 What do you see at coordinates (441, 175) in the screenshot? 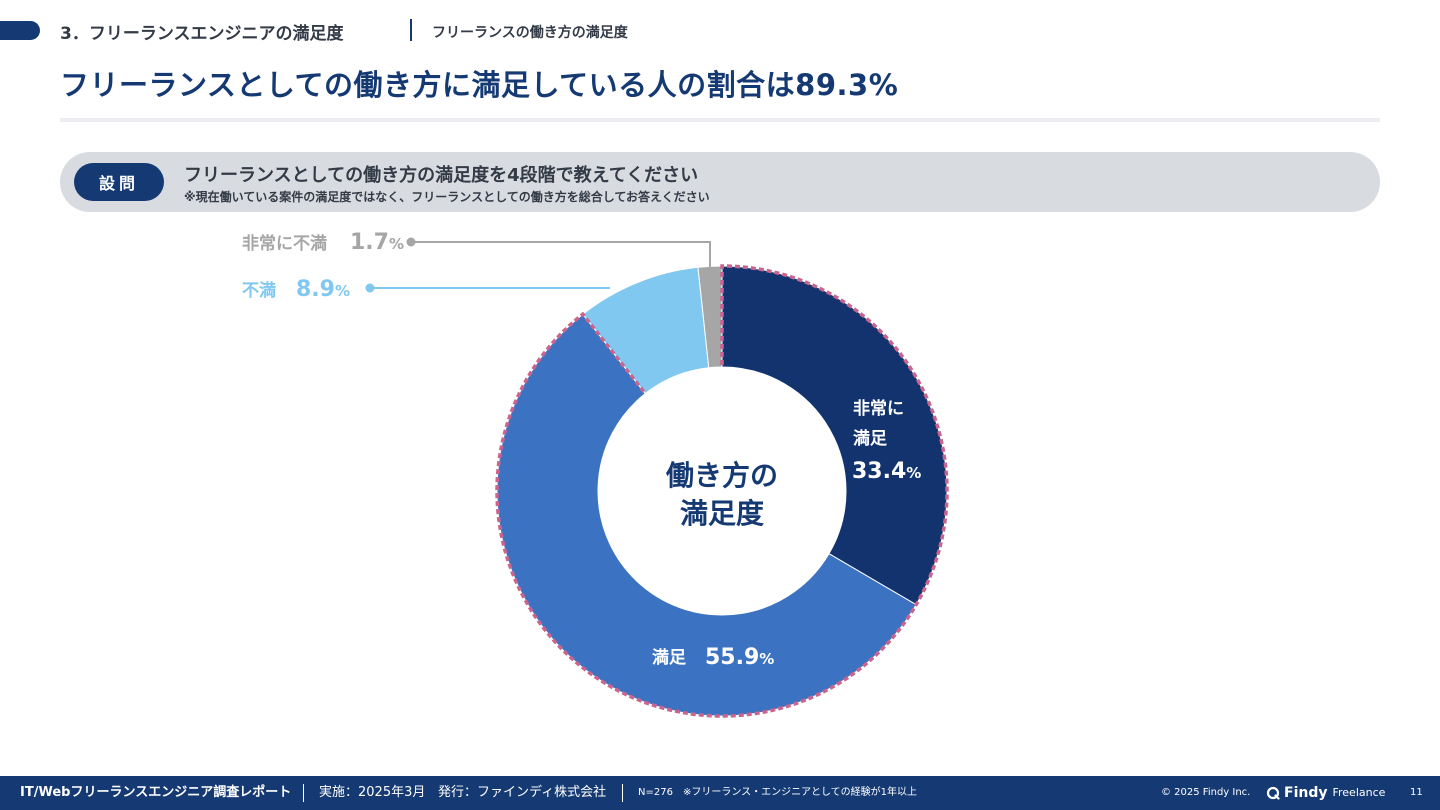
I see `question-text: フリーランスとしての働き方の満足度を4段階で教えてください` at bounding box center [441, 175].